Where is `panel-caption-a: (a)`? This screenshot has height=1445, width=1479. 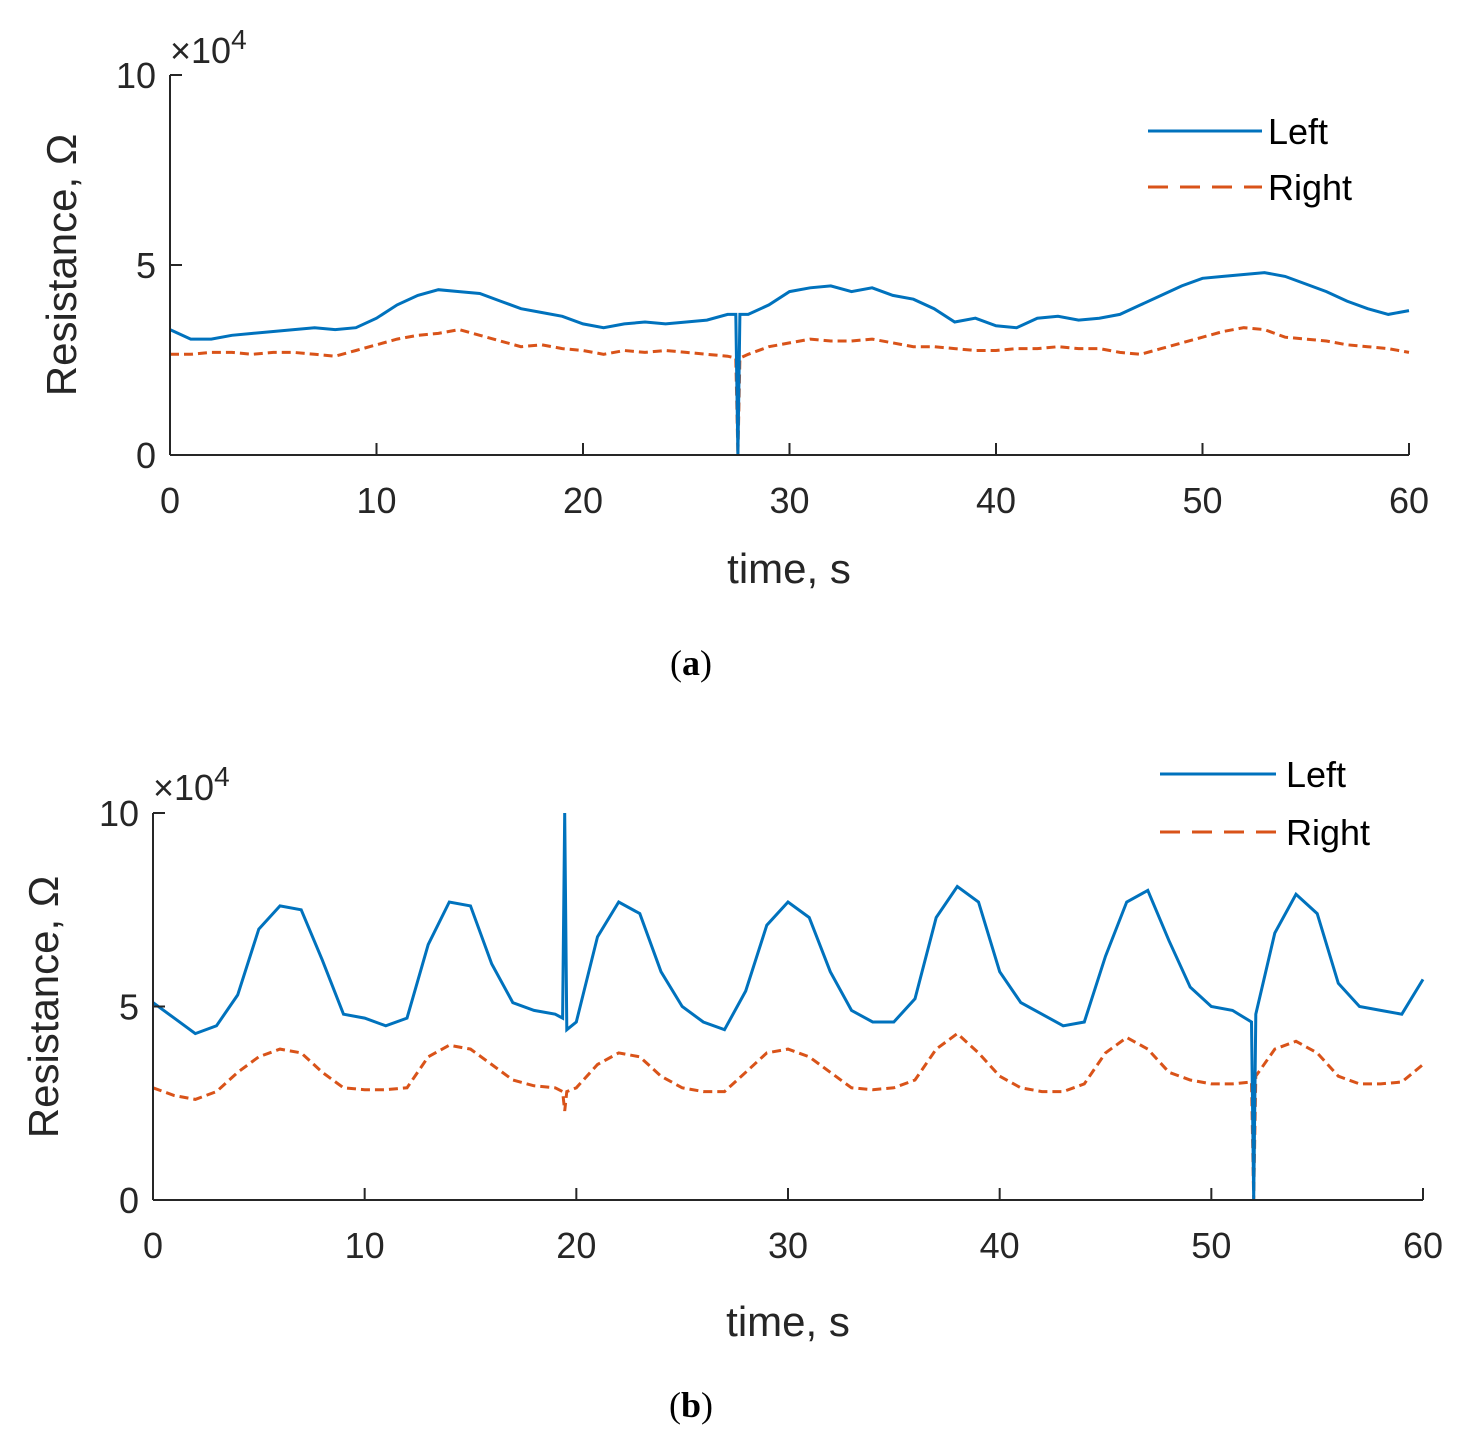 panel-caption-a: (a) is located at coordinates (691, 663).